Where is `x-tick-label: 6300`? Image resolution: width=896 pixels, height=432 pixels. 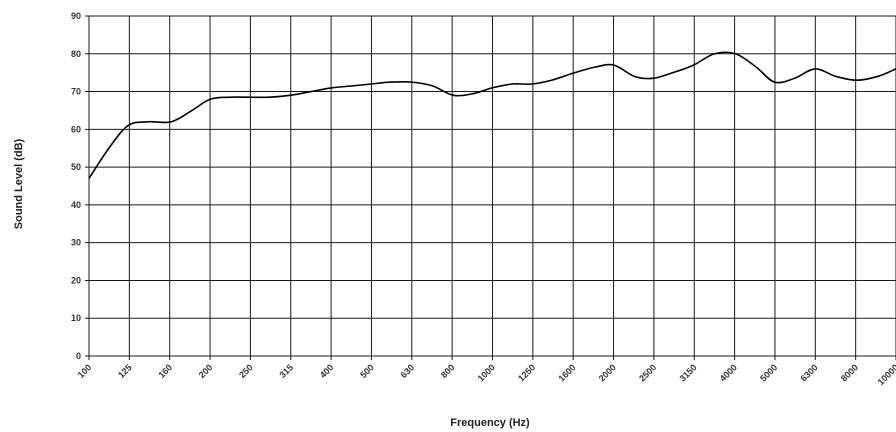 x-tick-label: 6300 is located at coordinates (808, 372).